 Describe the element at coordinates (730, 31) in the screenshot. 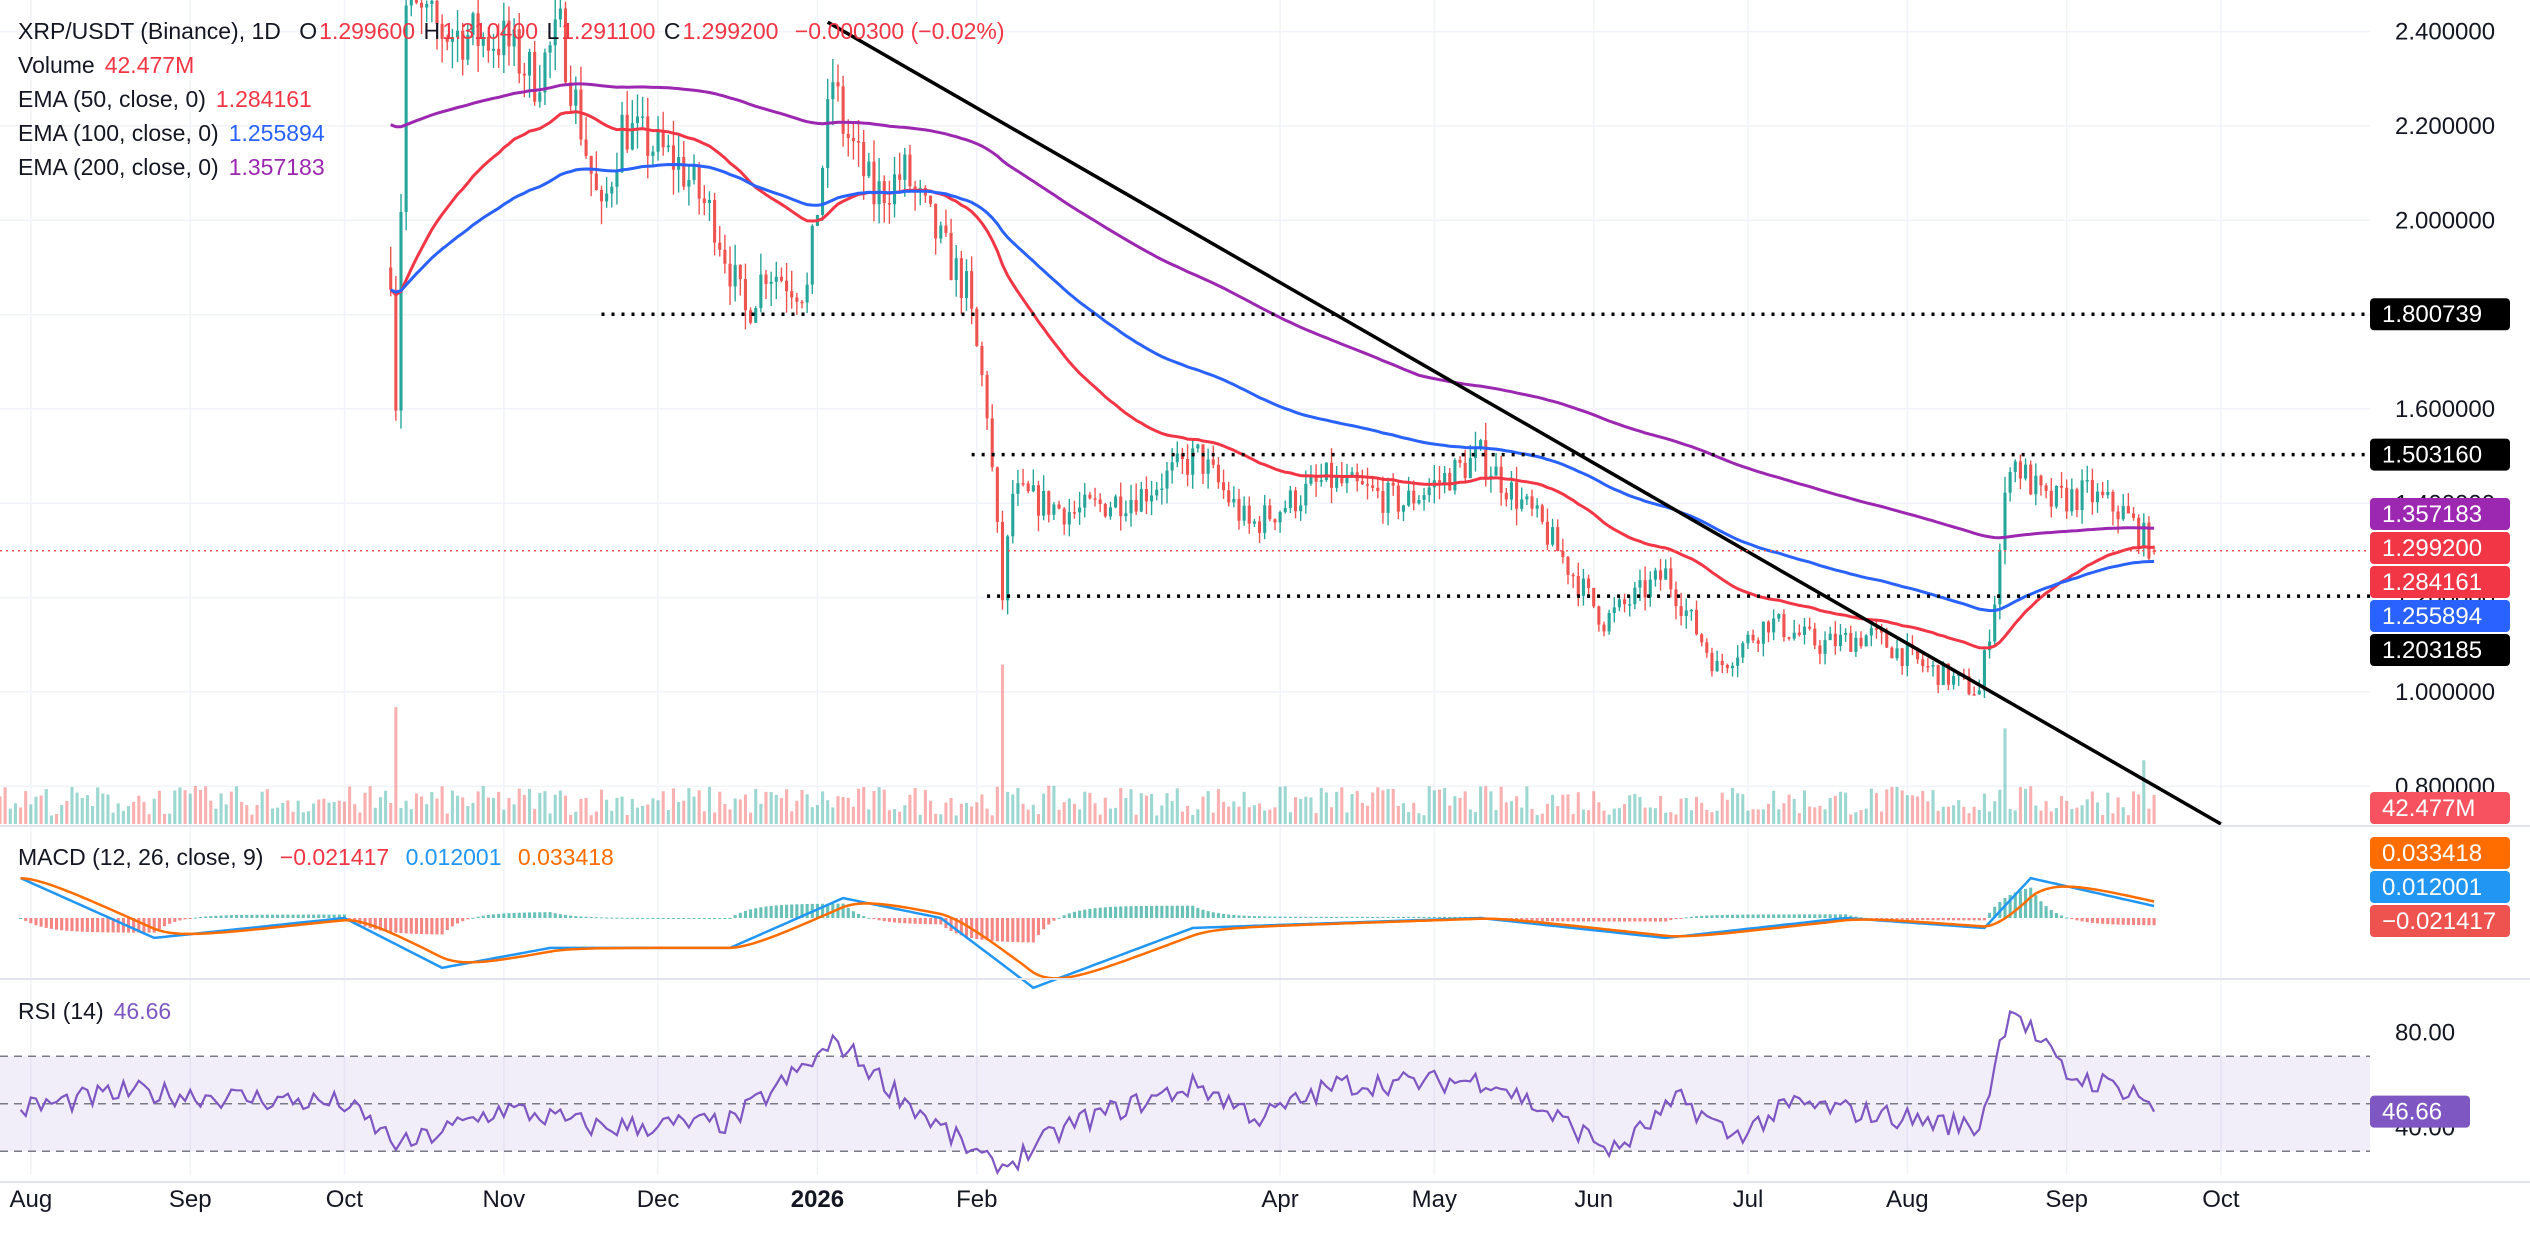

I see `close-value: 1.299200` at that location.